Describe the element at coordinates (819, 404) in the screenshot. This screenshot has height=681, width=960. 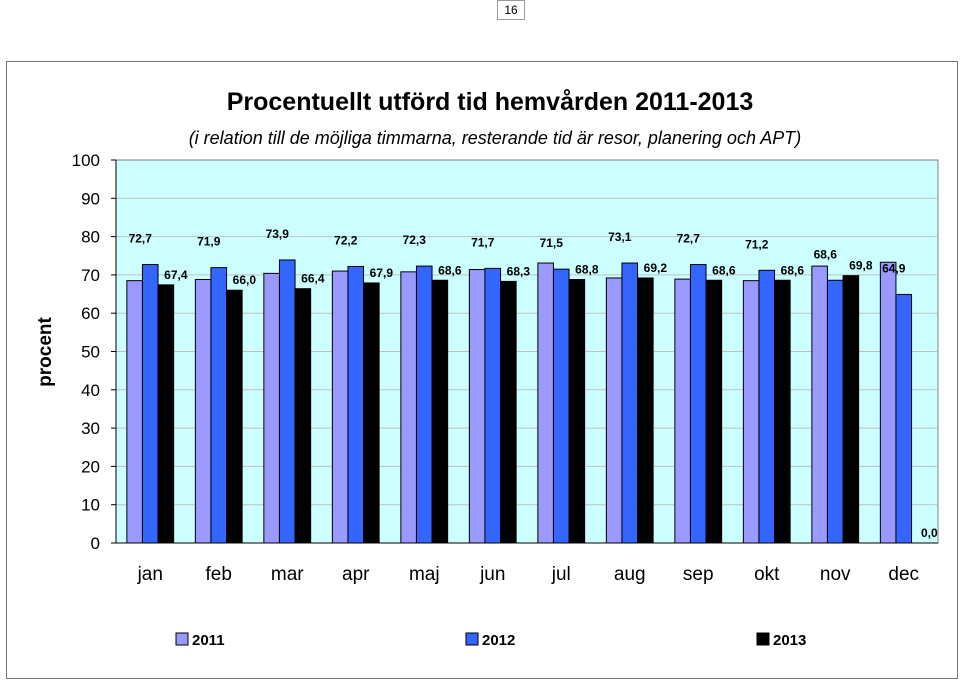
I see `bar-2011-nov` at that location.